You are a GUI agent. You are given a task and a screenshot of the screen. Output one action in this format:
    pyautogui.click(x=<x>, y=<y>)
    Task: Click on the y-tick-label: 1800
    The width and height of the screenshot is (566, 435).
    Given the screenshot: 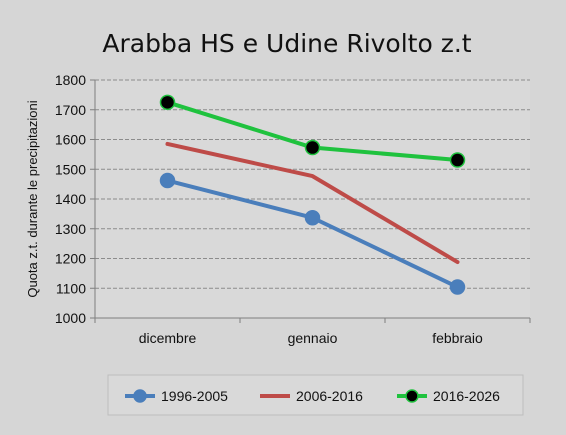 What is the action you would take?
    pyautogui.click(x=70, y=80)
    